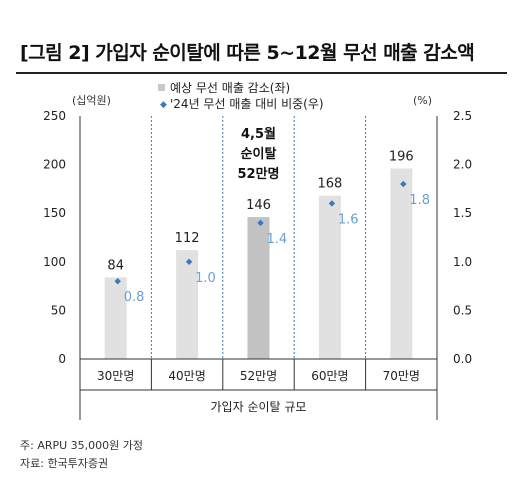  What do you see at coordinates (462, 165) in the screenshot?
I see `y-tick-right: 2.0` at bounding box center [462, 165].